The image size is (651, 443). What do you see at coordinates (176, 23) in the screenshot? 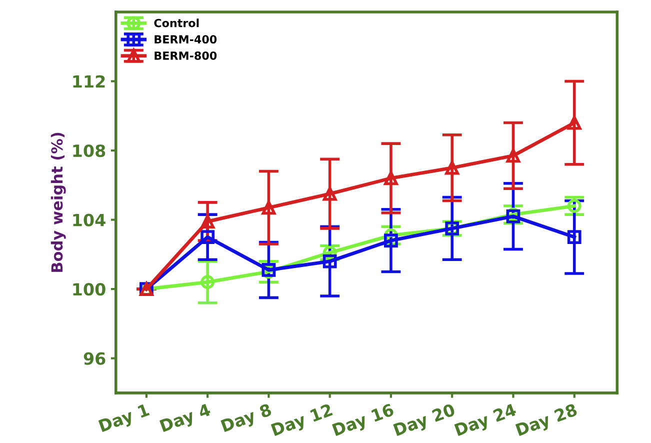
I see `legend-label: Control` at bounding box center [176, 23].